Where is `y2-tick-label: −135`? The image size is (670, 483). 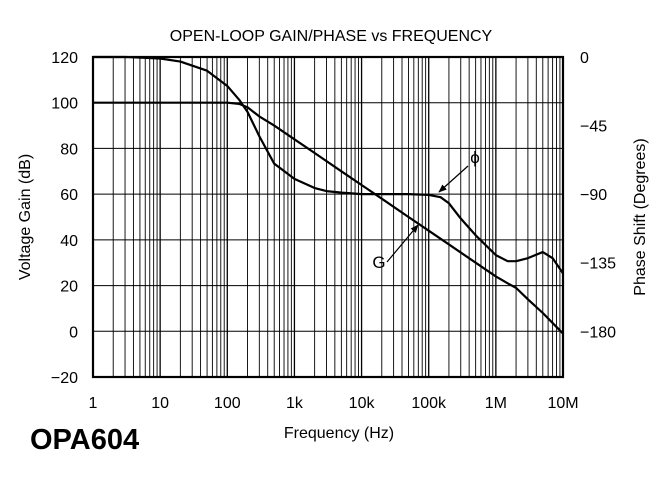
y2-tick-label: −135 is located at coordinates (598, 264).